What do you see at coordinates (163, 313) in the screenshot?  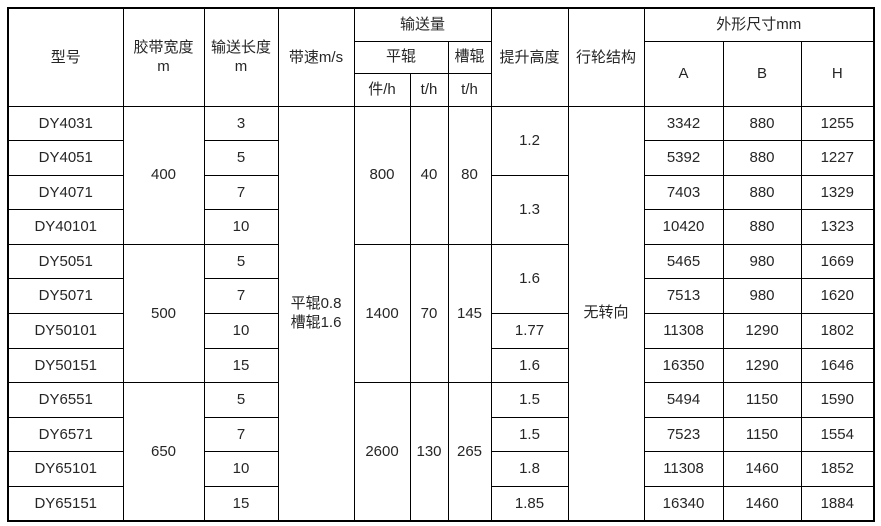 I see `table-cell: 500` at bounding box center [163, 313].